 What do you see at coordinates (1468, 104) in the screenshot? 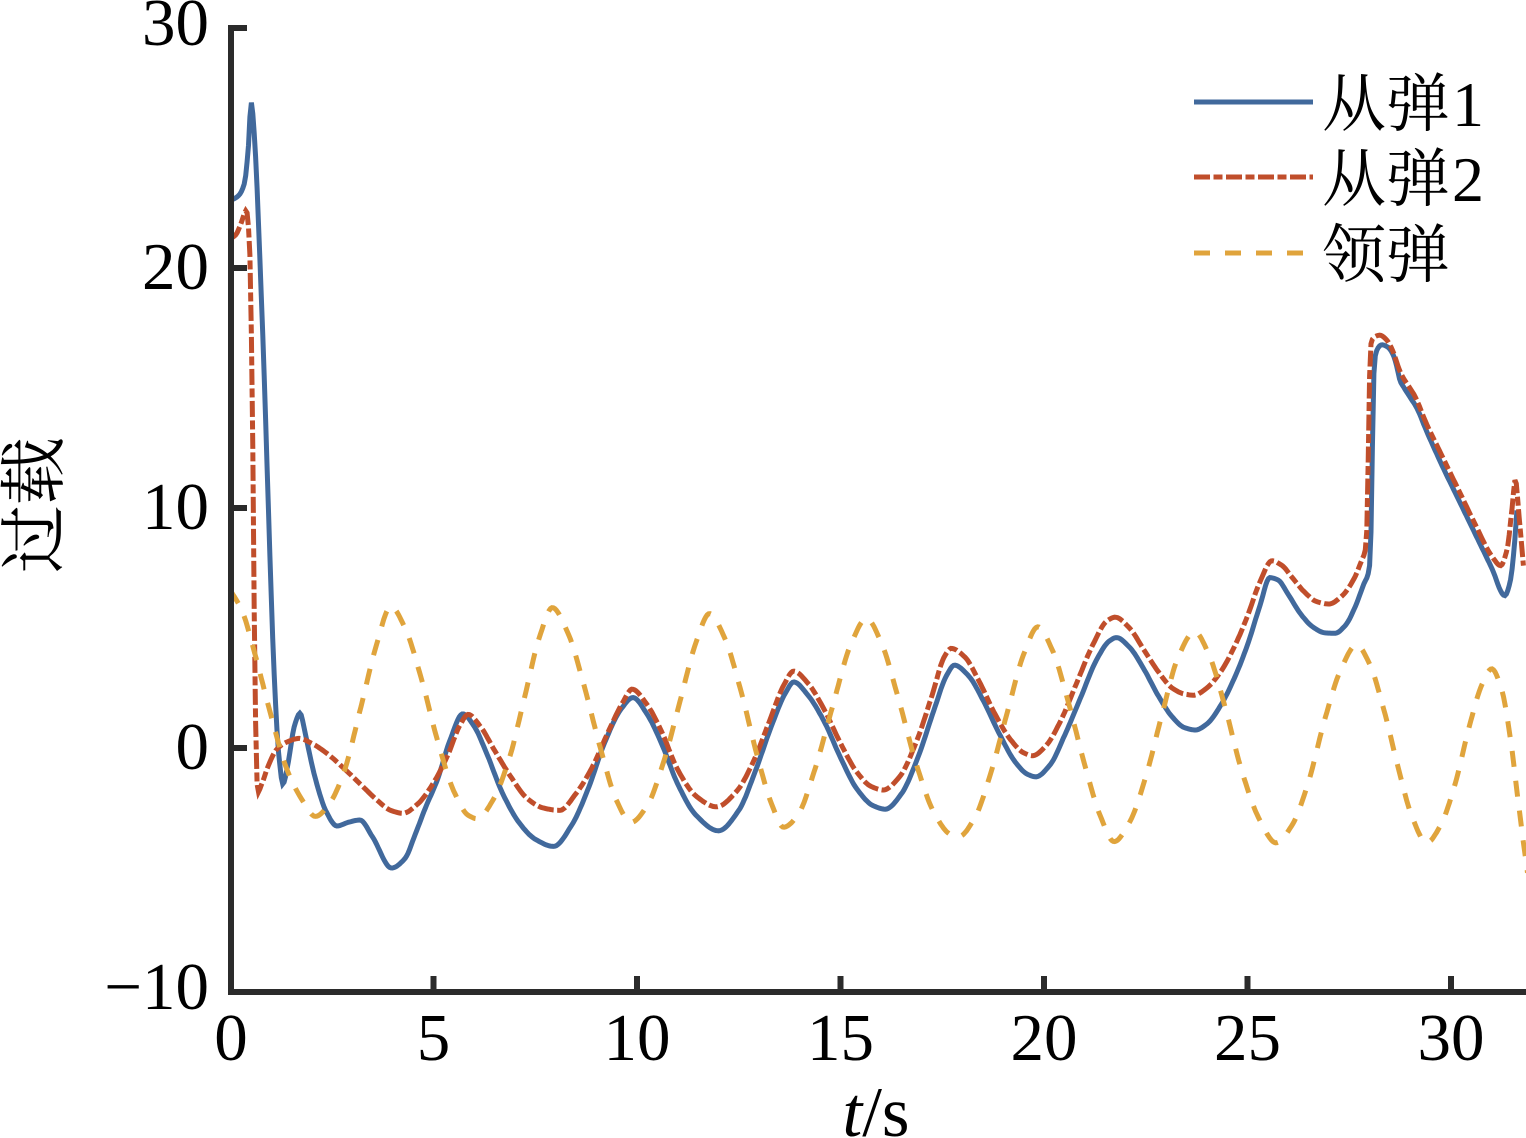
I see `svg-text: 1` at bounding box center [1468, 104].